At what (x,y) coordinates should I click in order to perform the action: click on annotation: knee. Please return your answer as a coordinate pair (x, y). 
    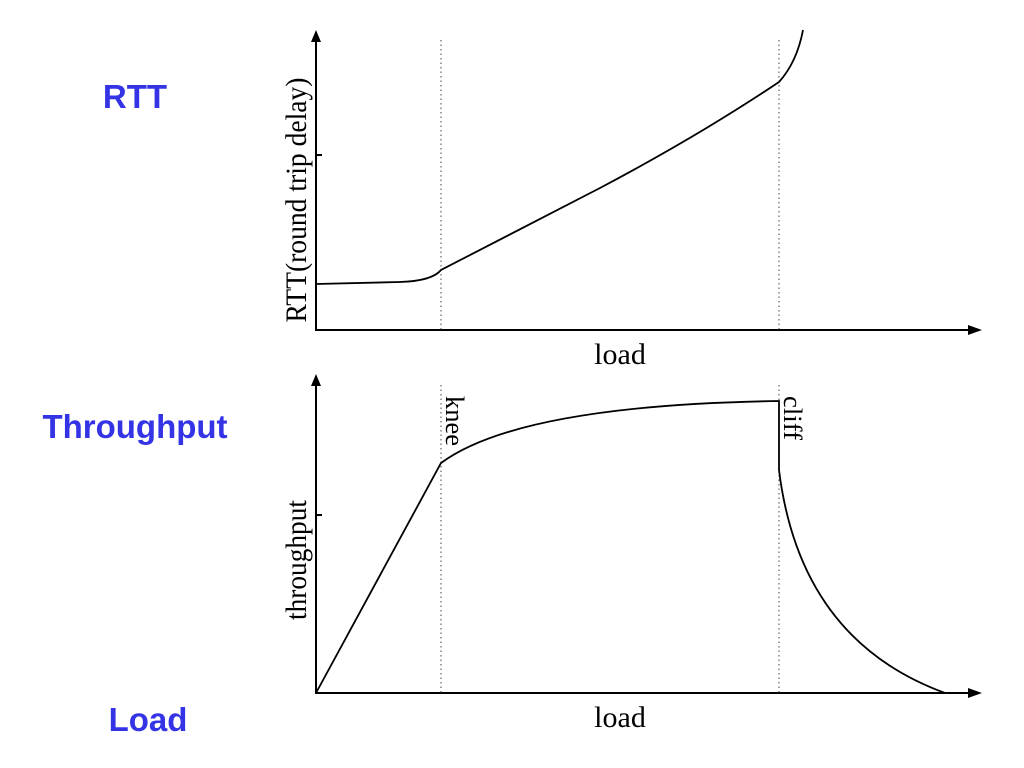
    Looking at the image, I should click on (454, 421).